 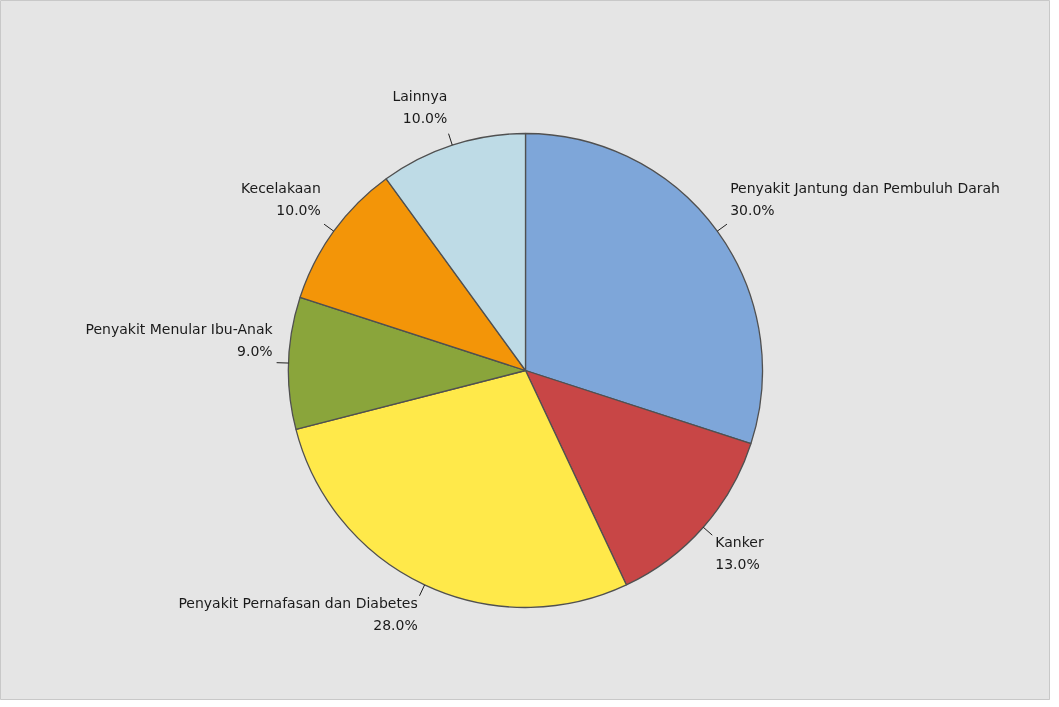 I want to click on slice-label: Kanker, so click(x=739, y=541).